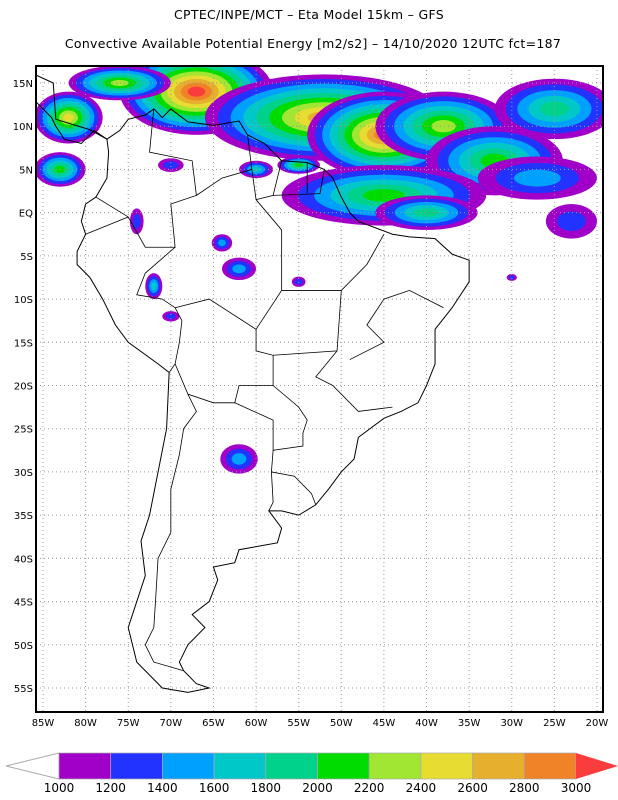 This screenshot has width=618, height=800. Describe the element at coordinates (214, 788) in the screenshot. I see `colorbar-label: 1600` at that location.